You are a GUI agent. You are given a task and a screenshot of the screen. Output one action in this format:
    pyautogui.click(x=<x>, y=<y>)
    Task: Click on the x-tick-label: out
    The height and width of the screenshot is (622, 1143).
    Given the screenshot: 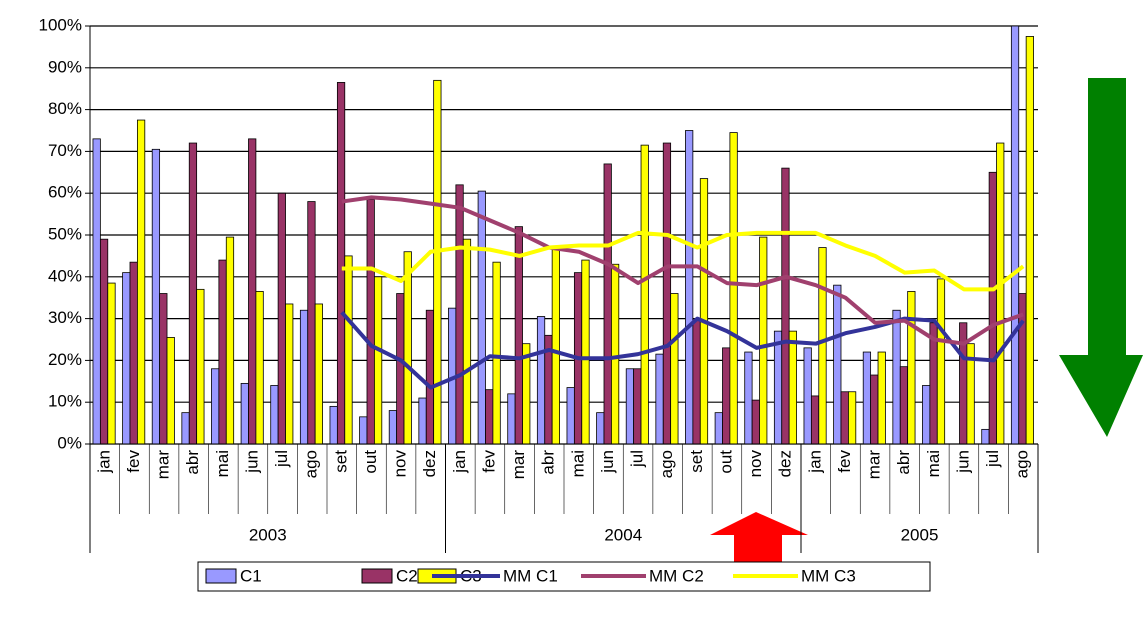 What is the action you would take?
    pyautogui.click(x=370, y=462)
    